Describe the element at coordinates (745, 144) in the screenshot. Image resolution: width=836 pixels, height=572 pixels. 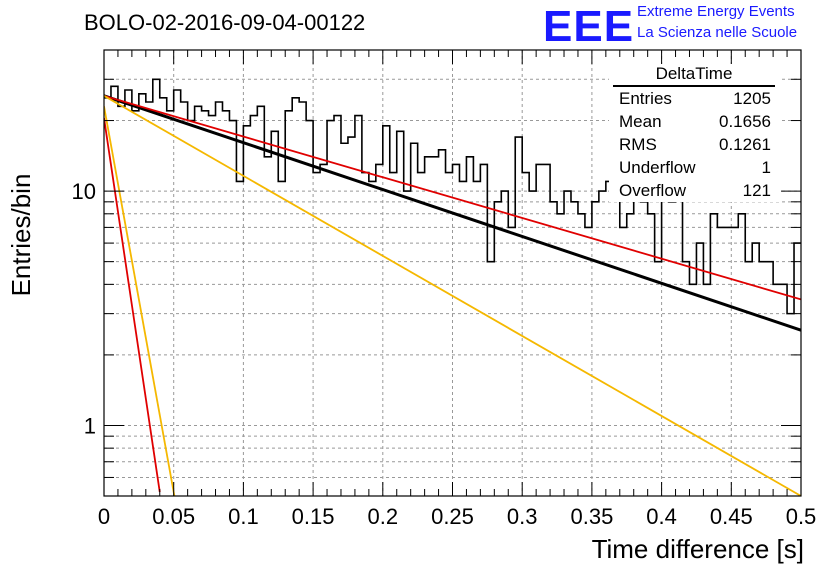
I see `stats-value: 0.1261` at that location.